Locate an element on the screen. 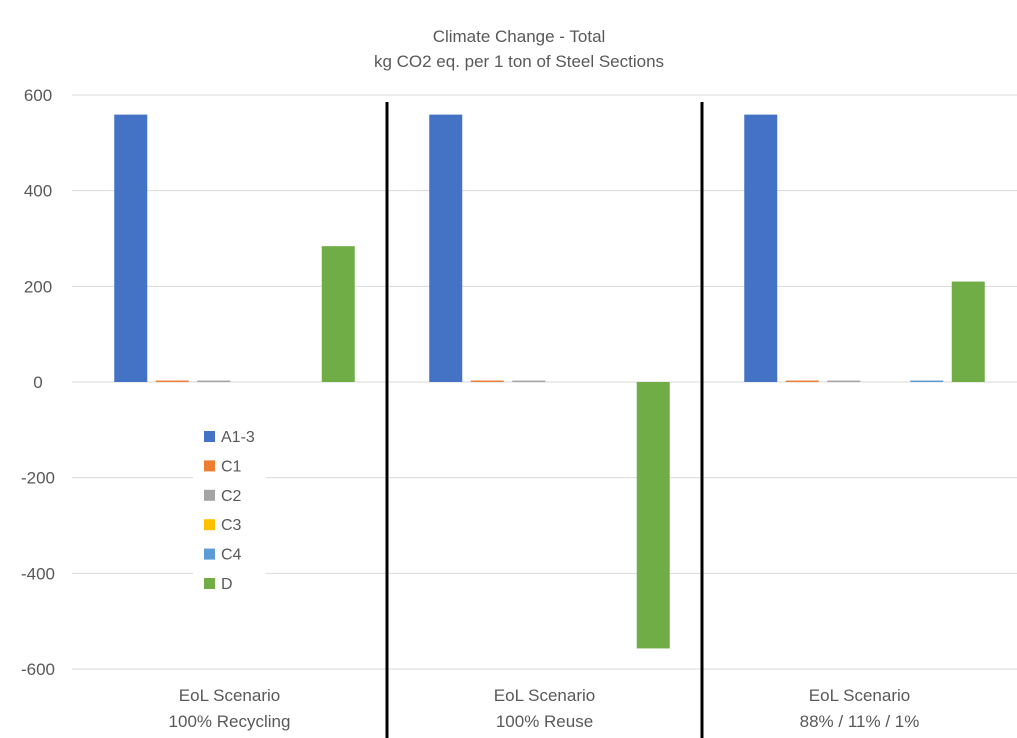 This screenshot has width=1017, height=738. bar-C2-cat3 is located at coordinates (844, 381).